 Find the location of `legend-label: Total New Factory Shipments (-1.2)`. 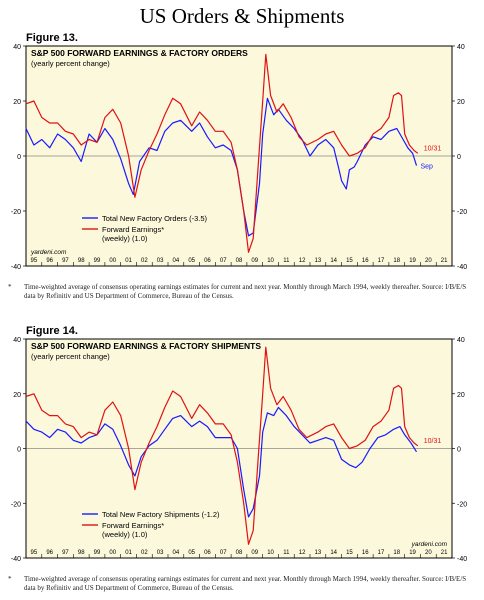

legend-label: Total New Factory Shipments (-1.2) is located at coordinates (161, 514).